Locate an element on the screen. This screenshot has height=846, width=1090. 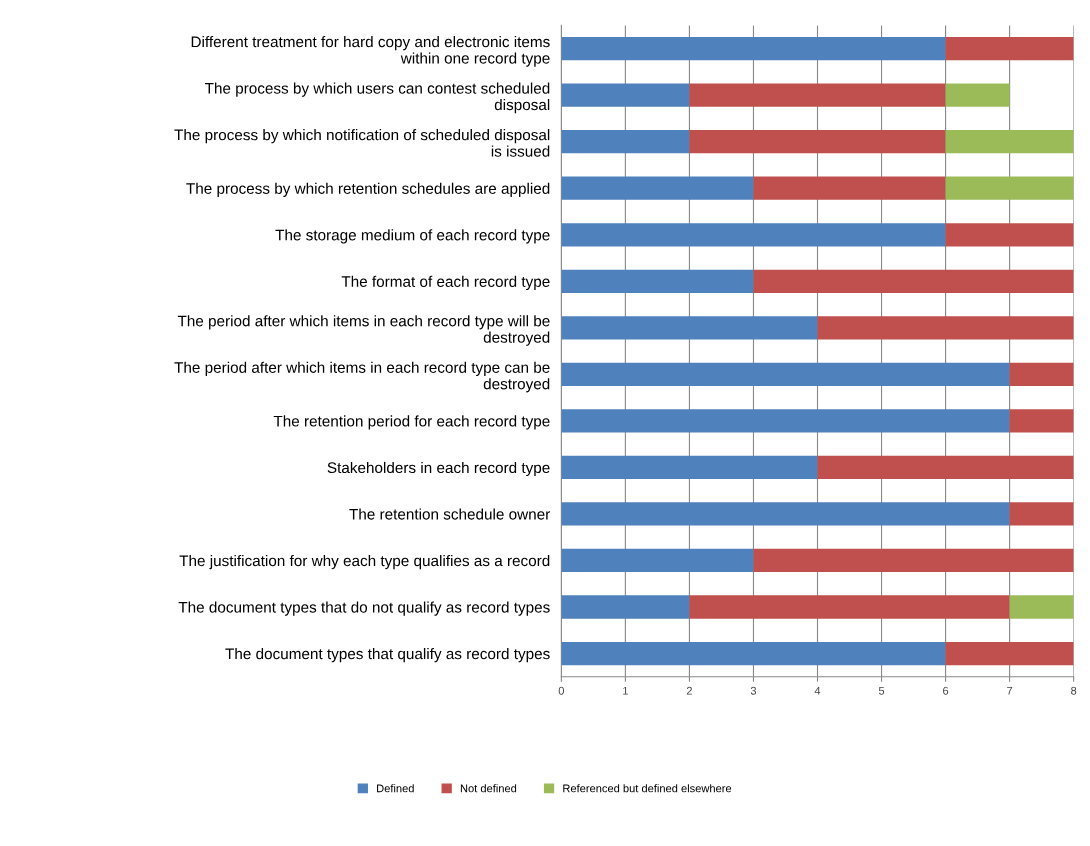
y-tick-label: The period after which items in each record type can be destroyed is located at coordinates (362, 377).